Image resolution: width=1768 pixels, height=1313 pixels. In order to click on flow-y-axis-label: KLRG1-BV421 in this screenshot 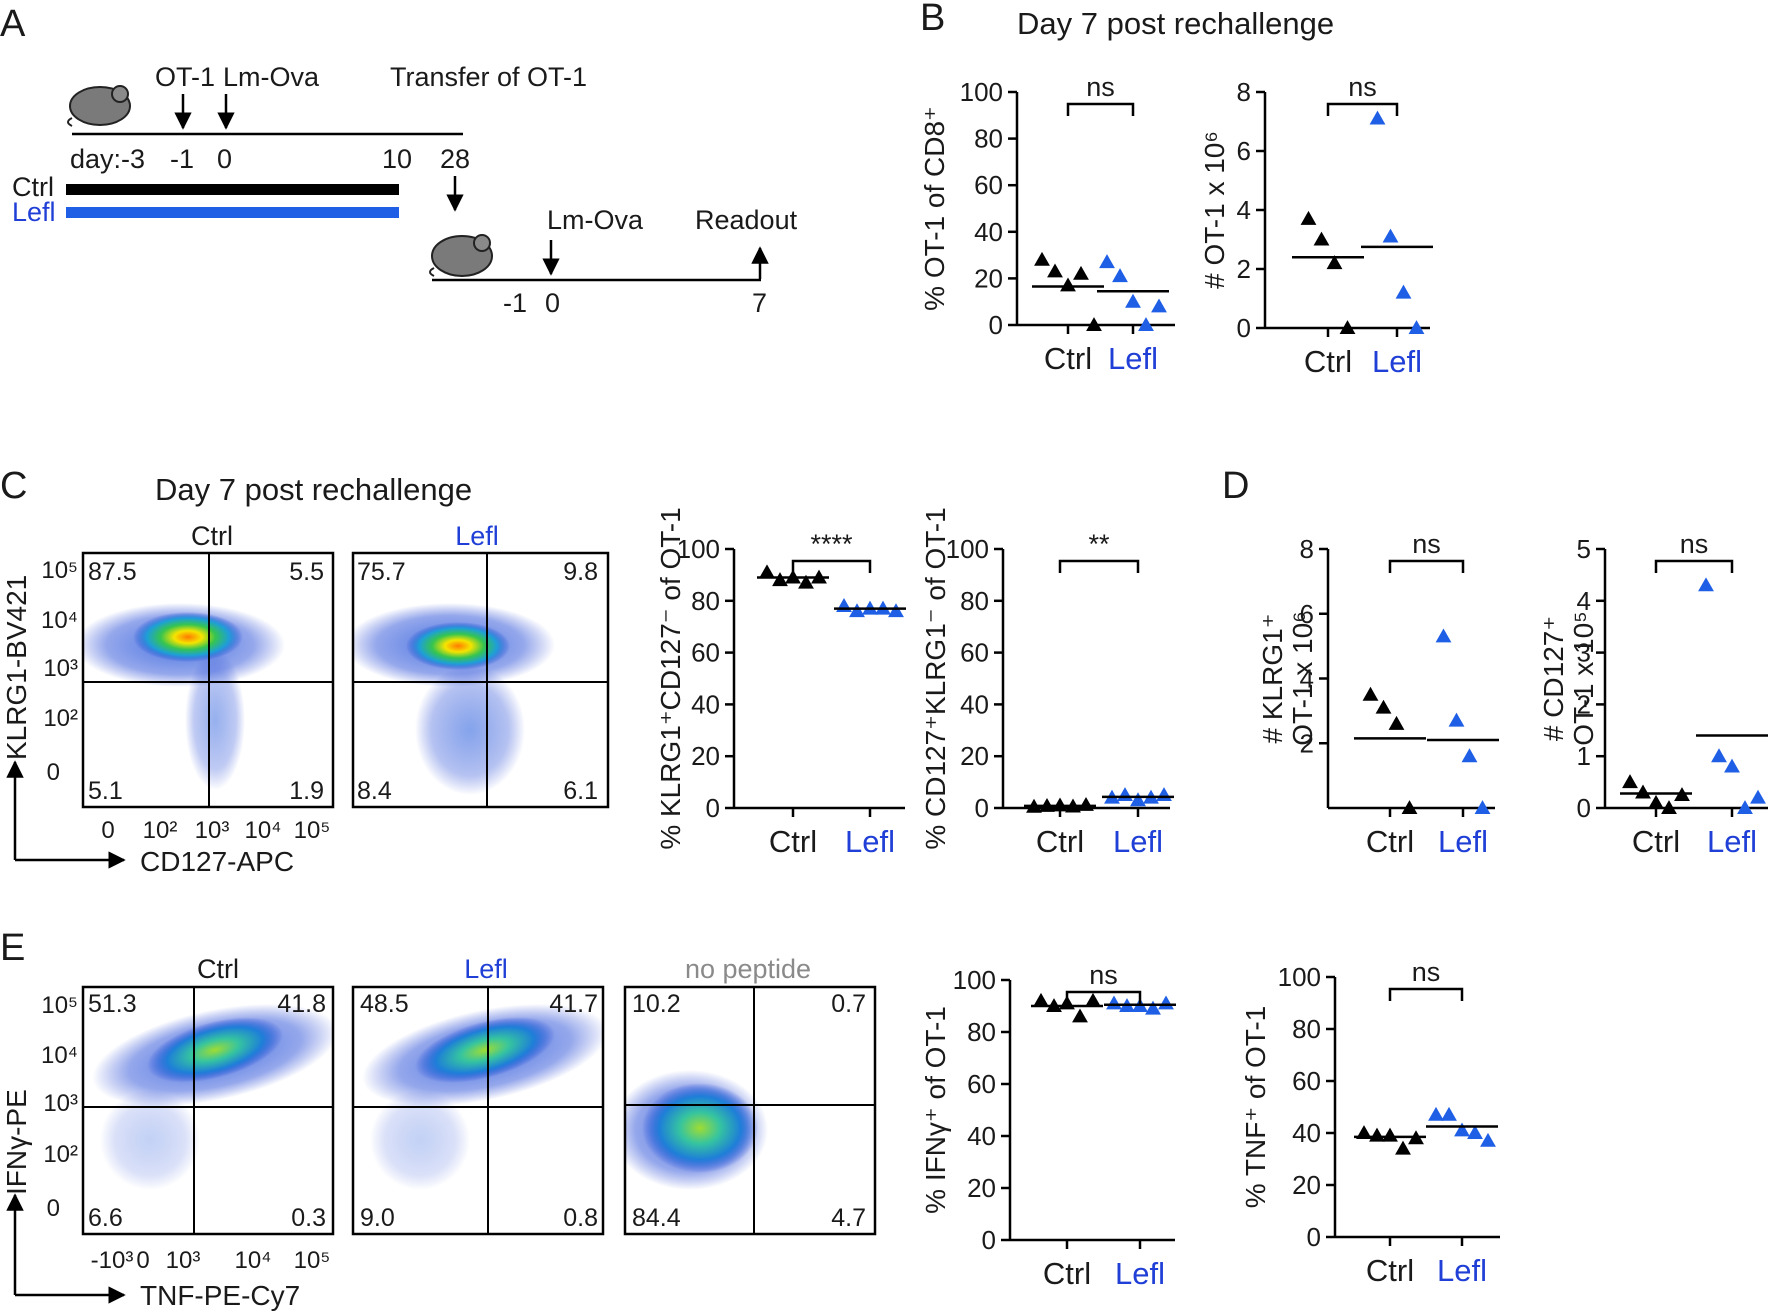, I will do `click(16, 667)`.